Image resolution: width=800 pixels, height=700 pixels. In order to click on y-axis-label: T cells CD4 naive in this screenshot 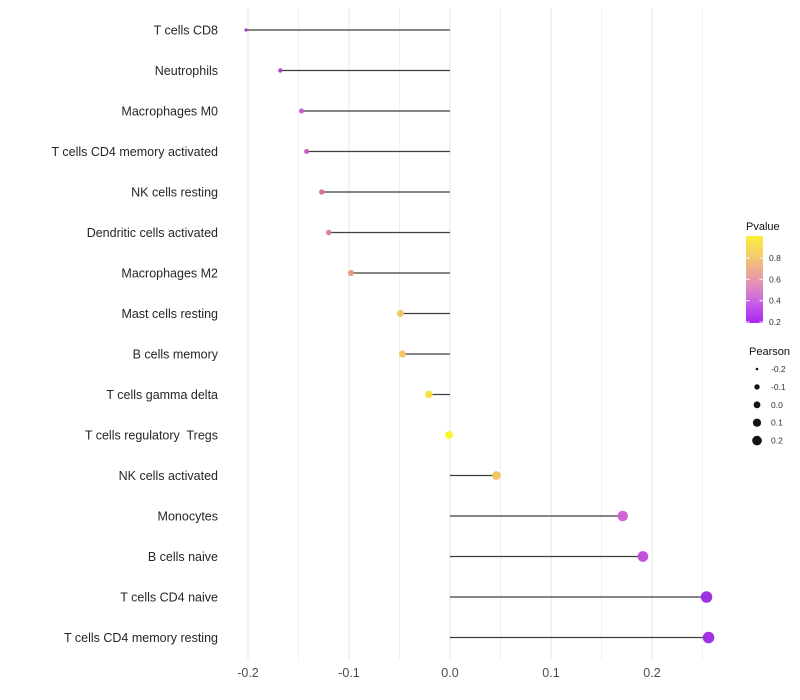, I will do `click(169, 598)`.